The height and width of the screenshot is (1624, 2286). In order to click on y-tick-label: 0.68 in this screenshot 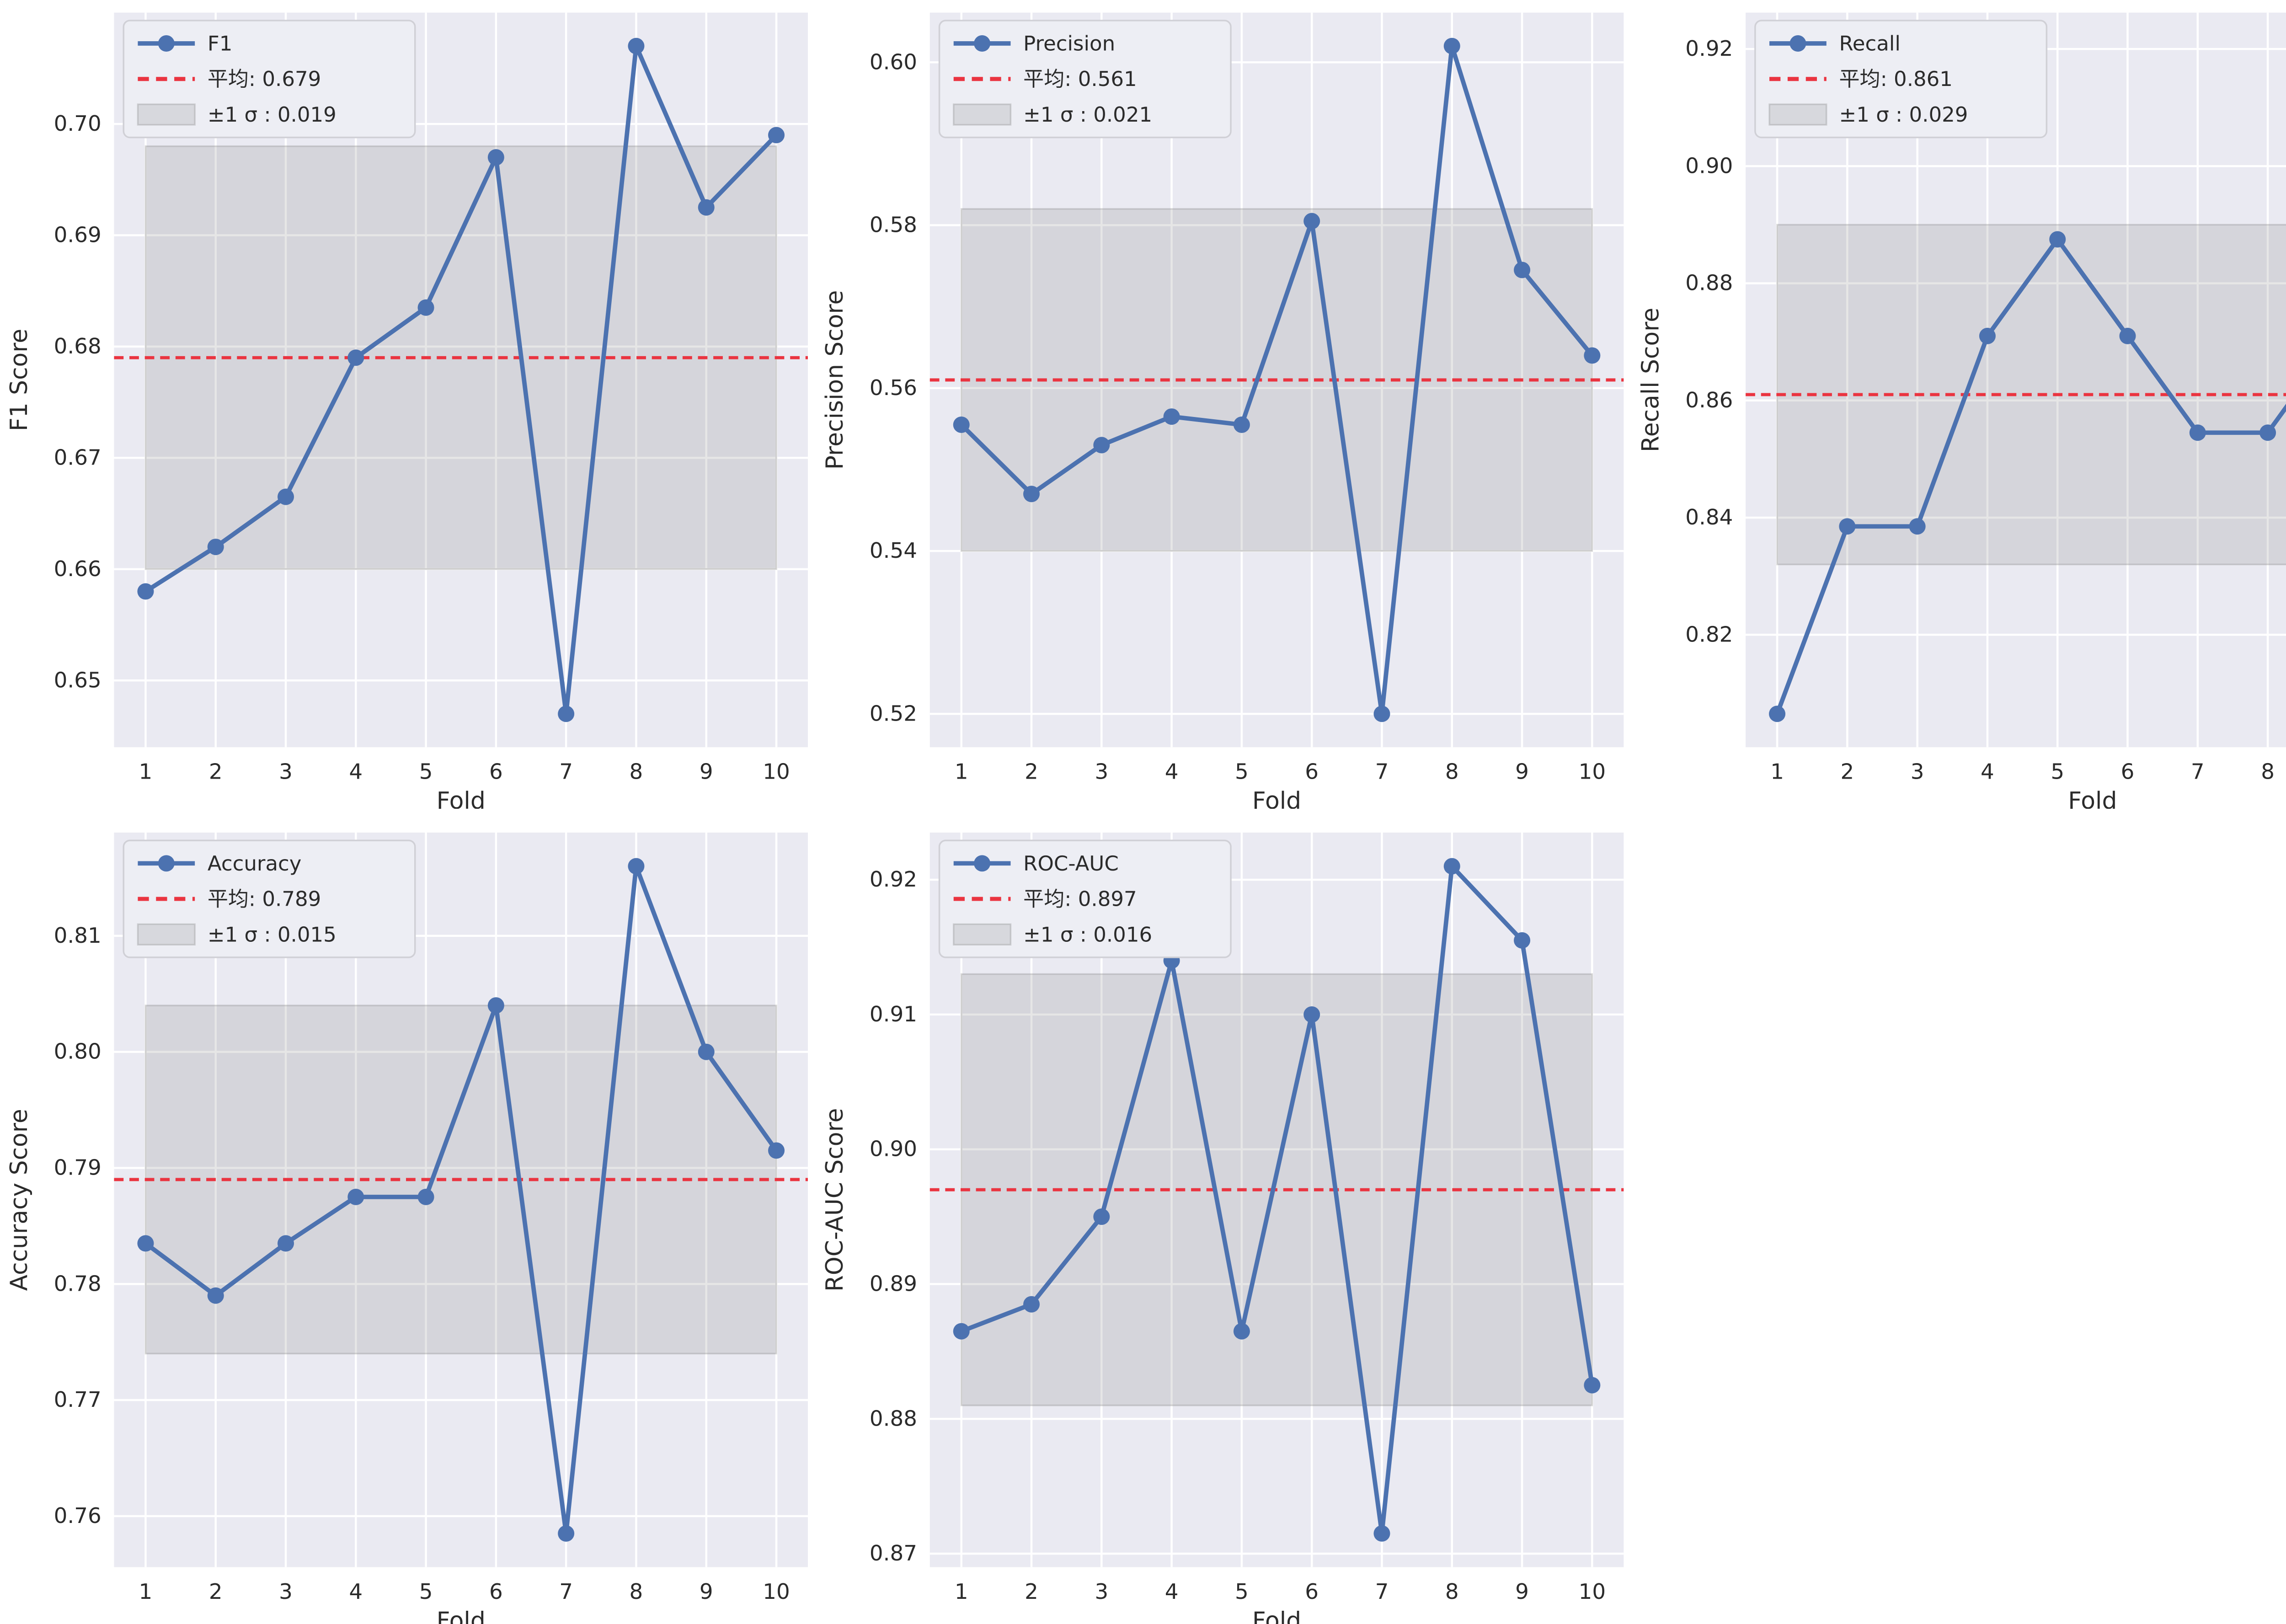, I will do `click(77, 346)`.